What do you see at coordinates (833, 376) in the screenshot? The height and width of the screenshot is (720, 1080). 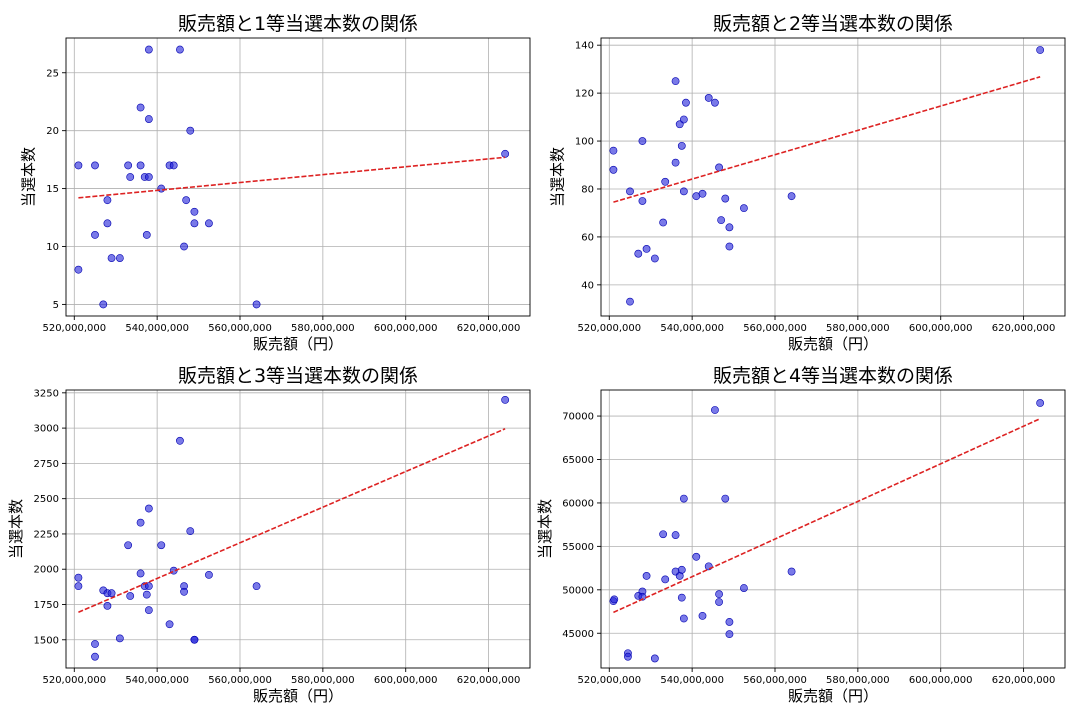 I see `chart-title: 販売額と4等当選本数の関係` at bounding box center [833, 376].